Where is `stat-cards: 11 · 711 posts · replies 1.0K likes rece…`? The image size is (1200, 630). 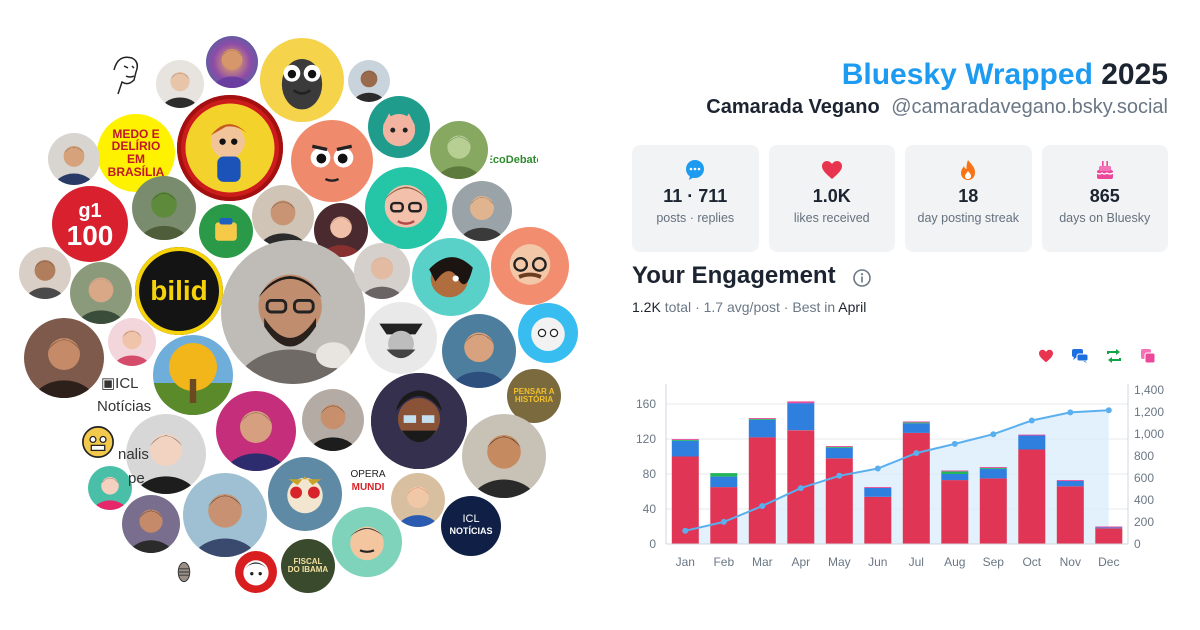 stat-cards: 11 · 711 posts · replies 1.0K likes rece… is located at coordinates (900, 198).